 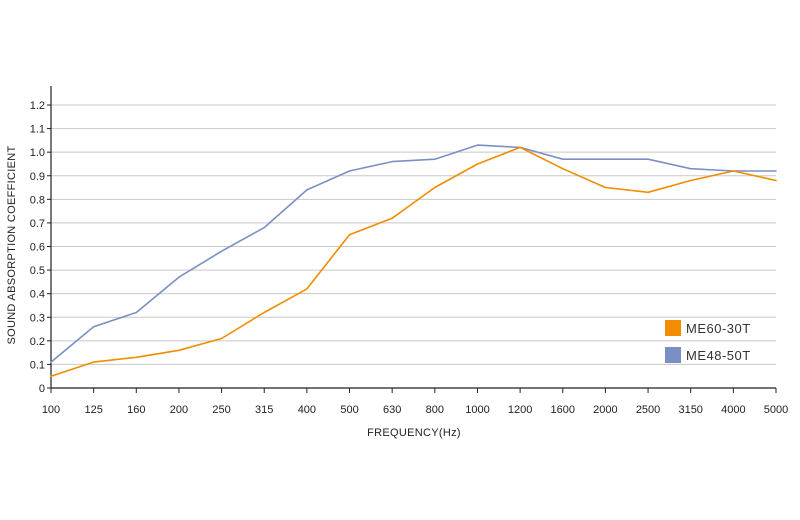 What do you see at coordinates (37, 130) in the screenshot?
I see `y-tick-label: 1.1` at bounding box center [37, 130].